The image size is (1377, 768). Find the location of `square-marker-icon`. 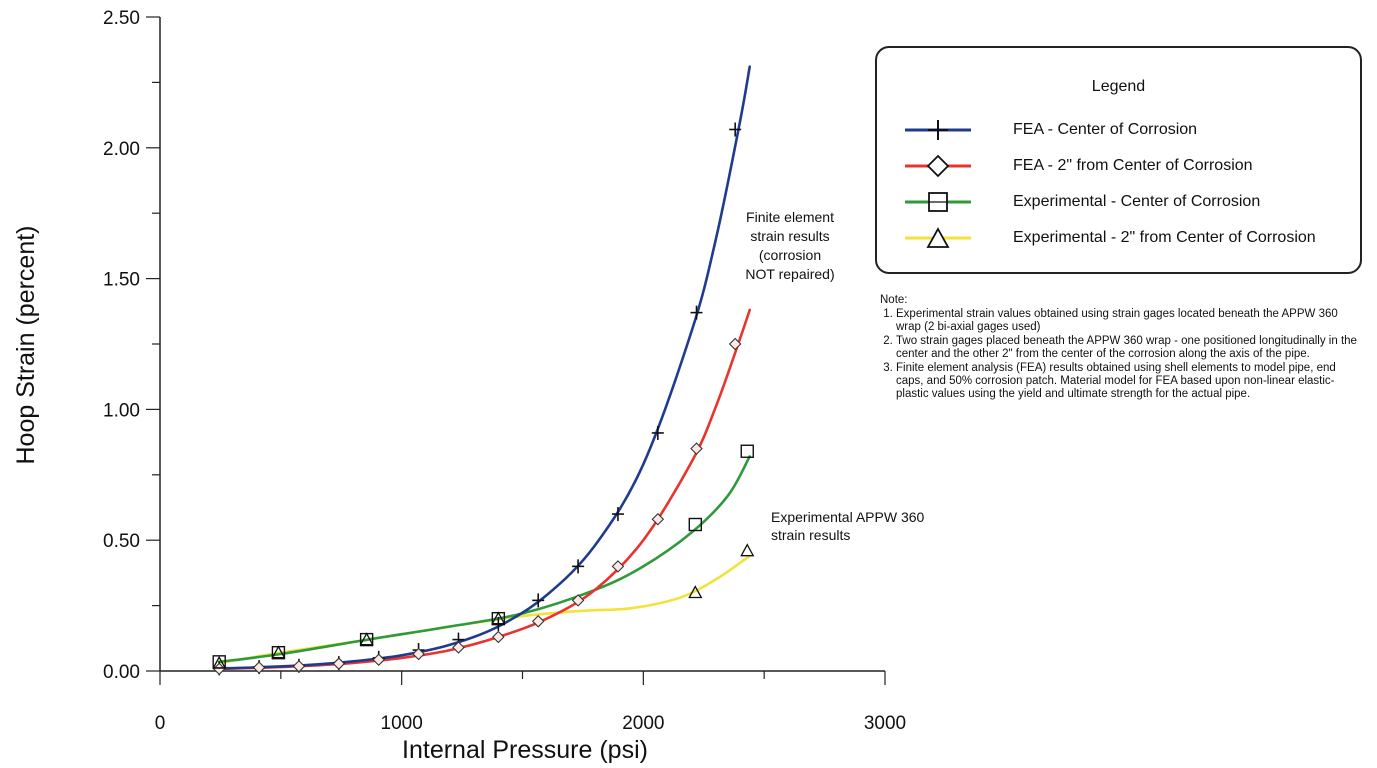

square-marker-icon is located at coordinates (938, 202).